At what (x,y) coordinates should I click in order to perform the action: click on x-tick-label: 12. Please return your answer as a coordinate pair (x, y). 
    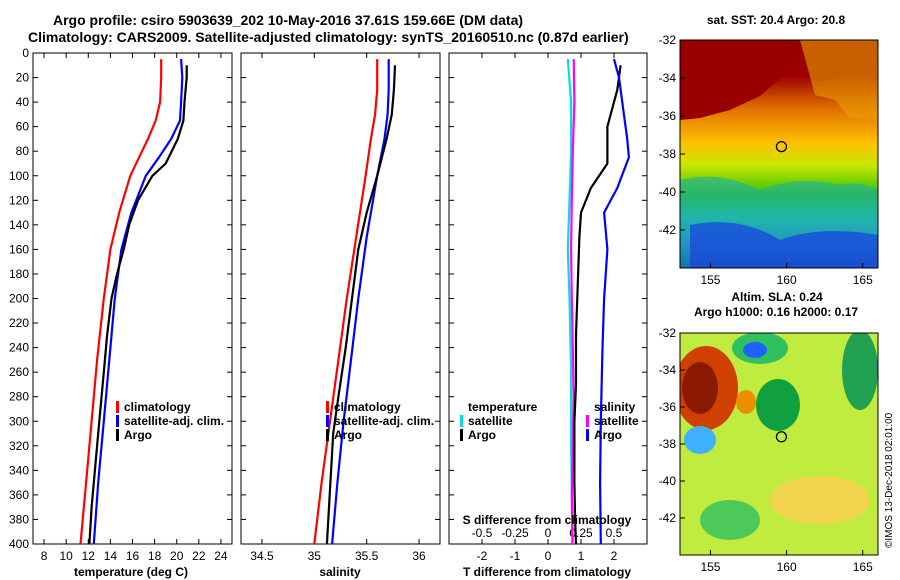
    Looking at the image, I should click on (89, 556).